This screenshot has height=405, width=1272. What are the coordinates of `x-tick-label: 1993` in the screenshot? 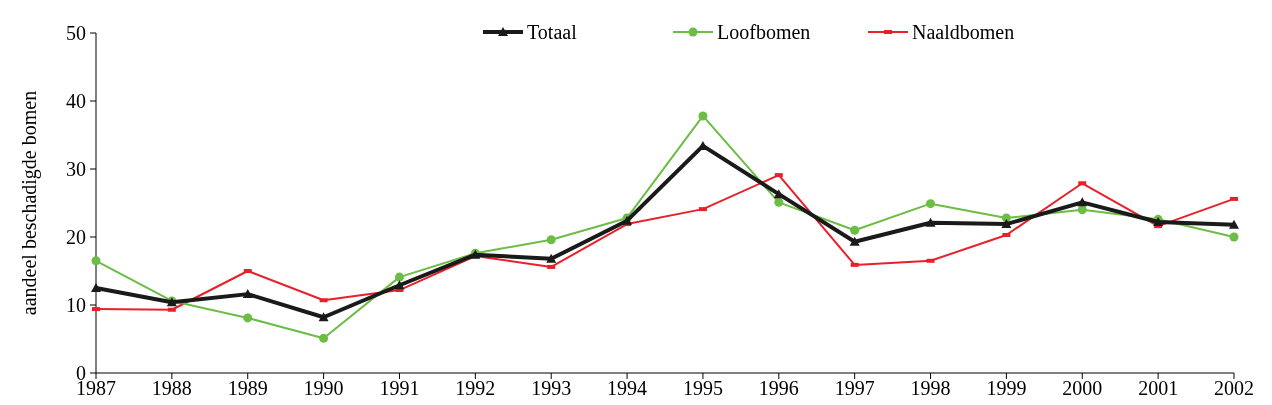 It's located at (551, 388).